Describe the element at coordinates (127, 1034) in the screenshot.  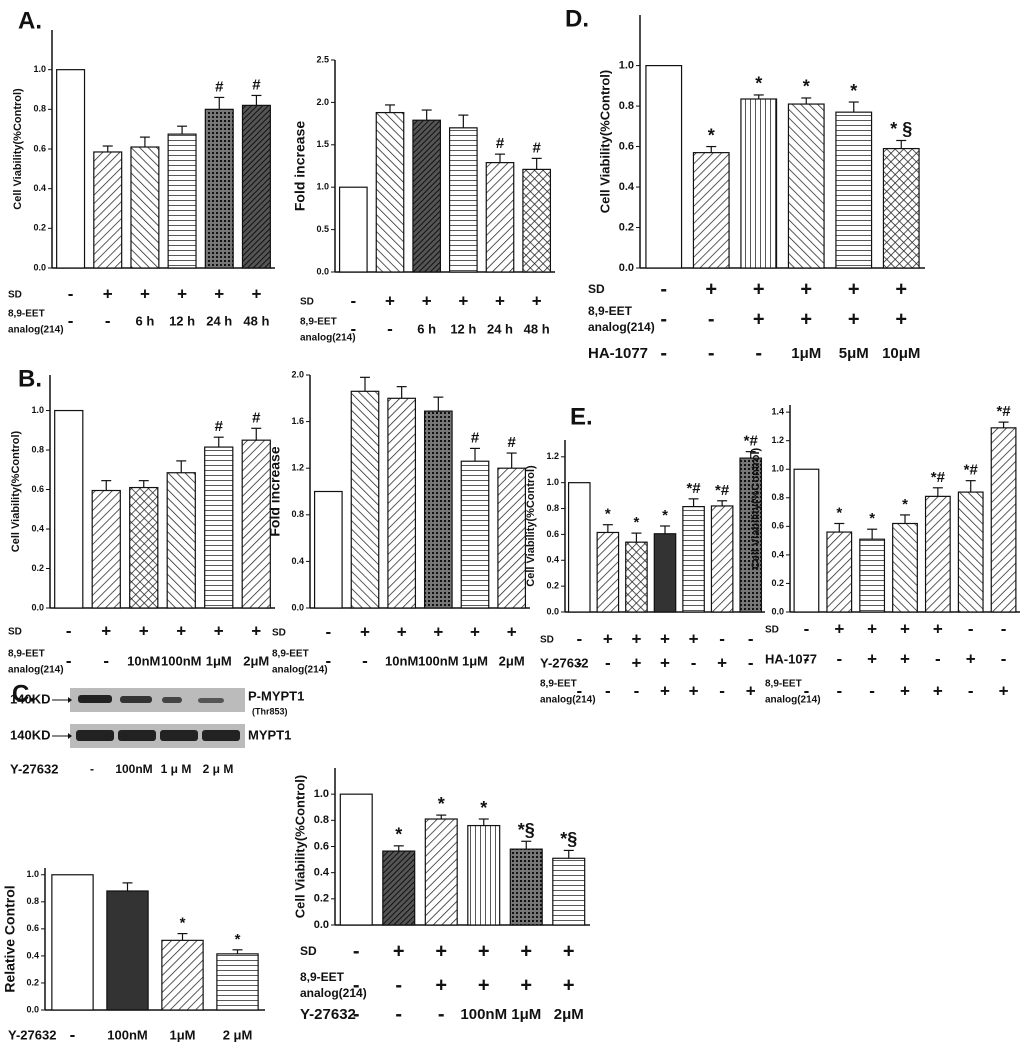
I see `condition-mark: 100nM` at that location.